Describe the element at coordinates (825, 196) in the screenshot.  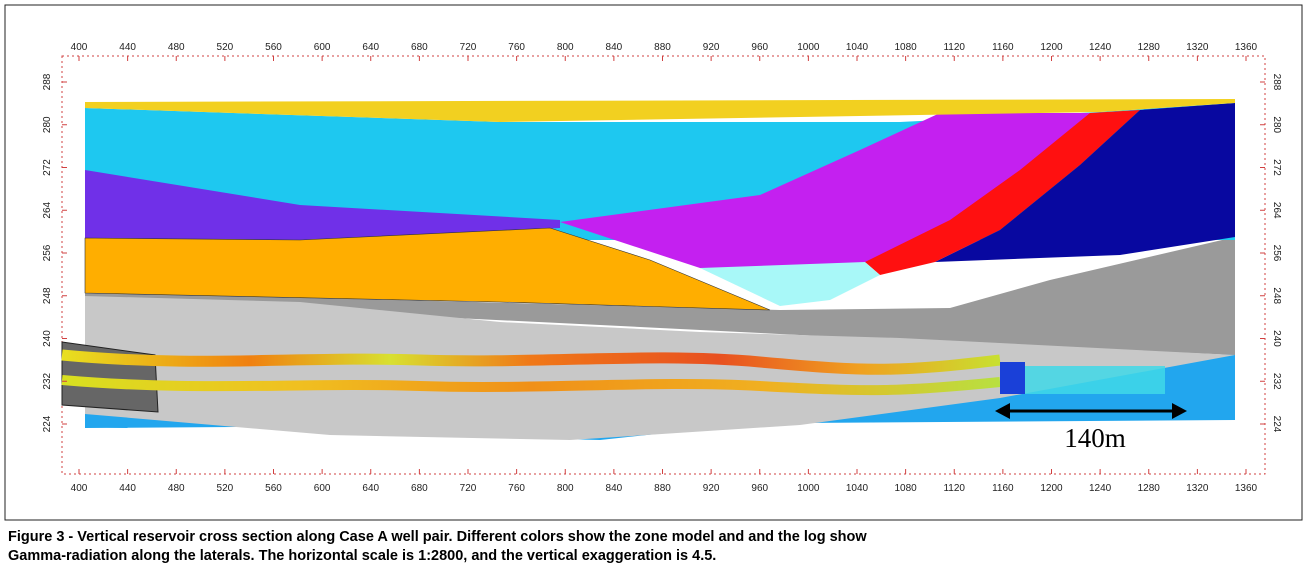
I see `zone-magenta` at that location.